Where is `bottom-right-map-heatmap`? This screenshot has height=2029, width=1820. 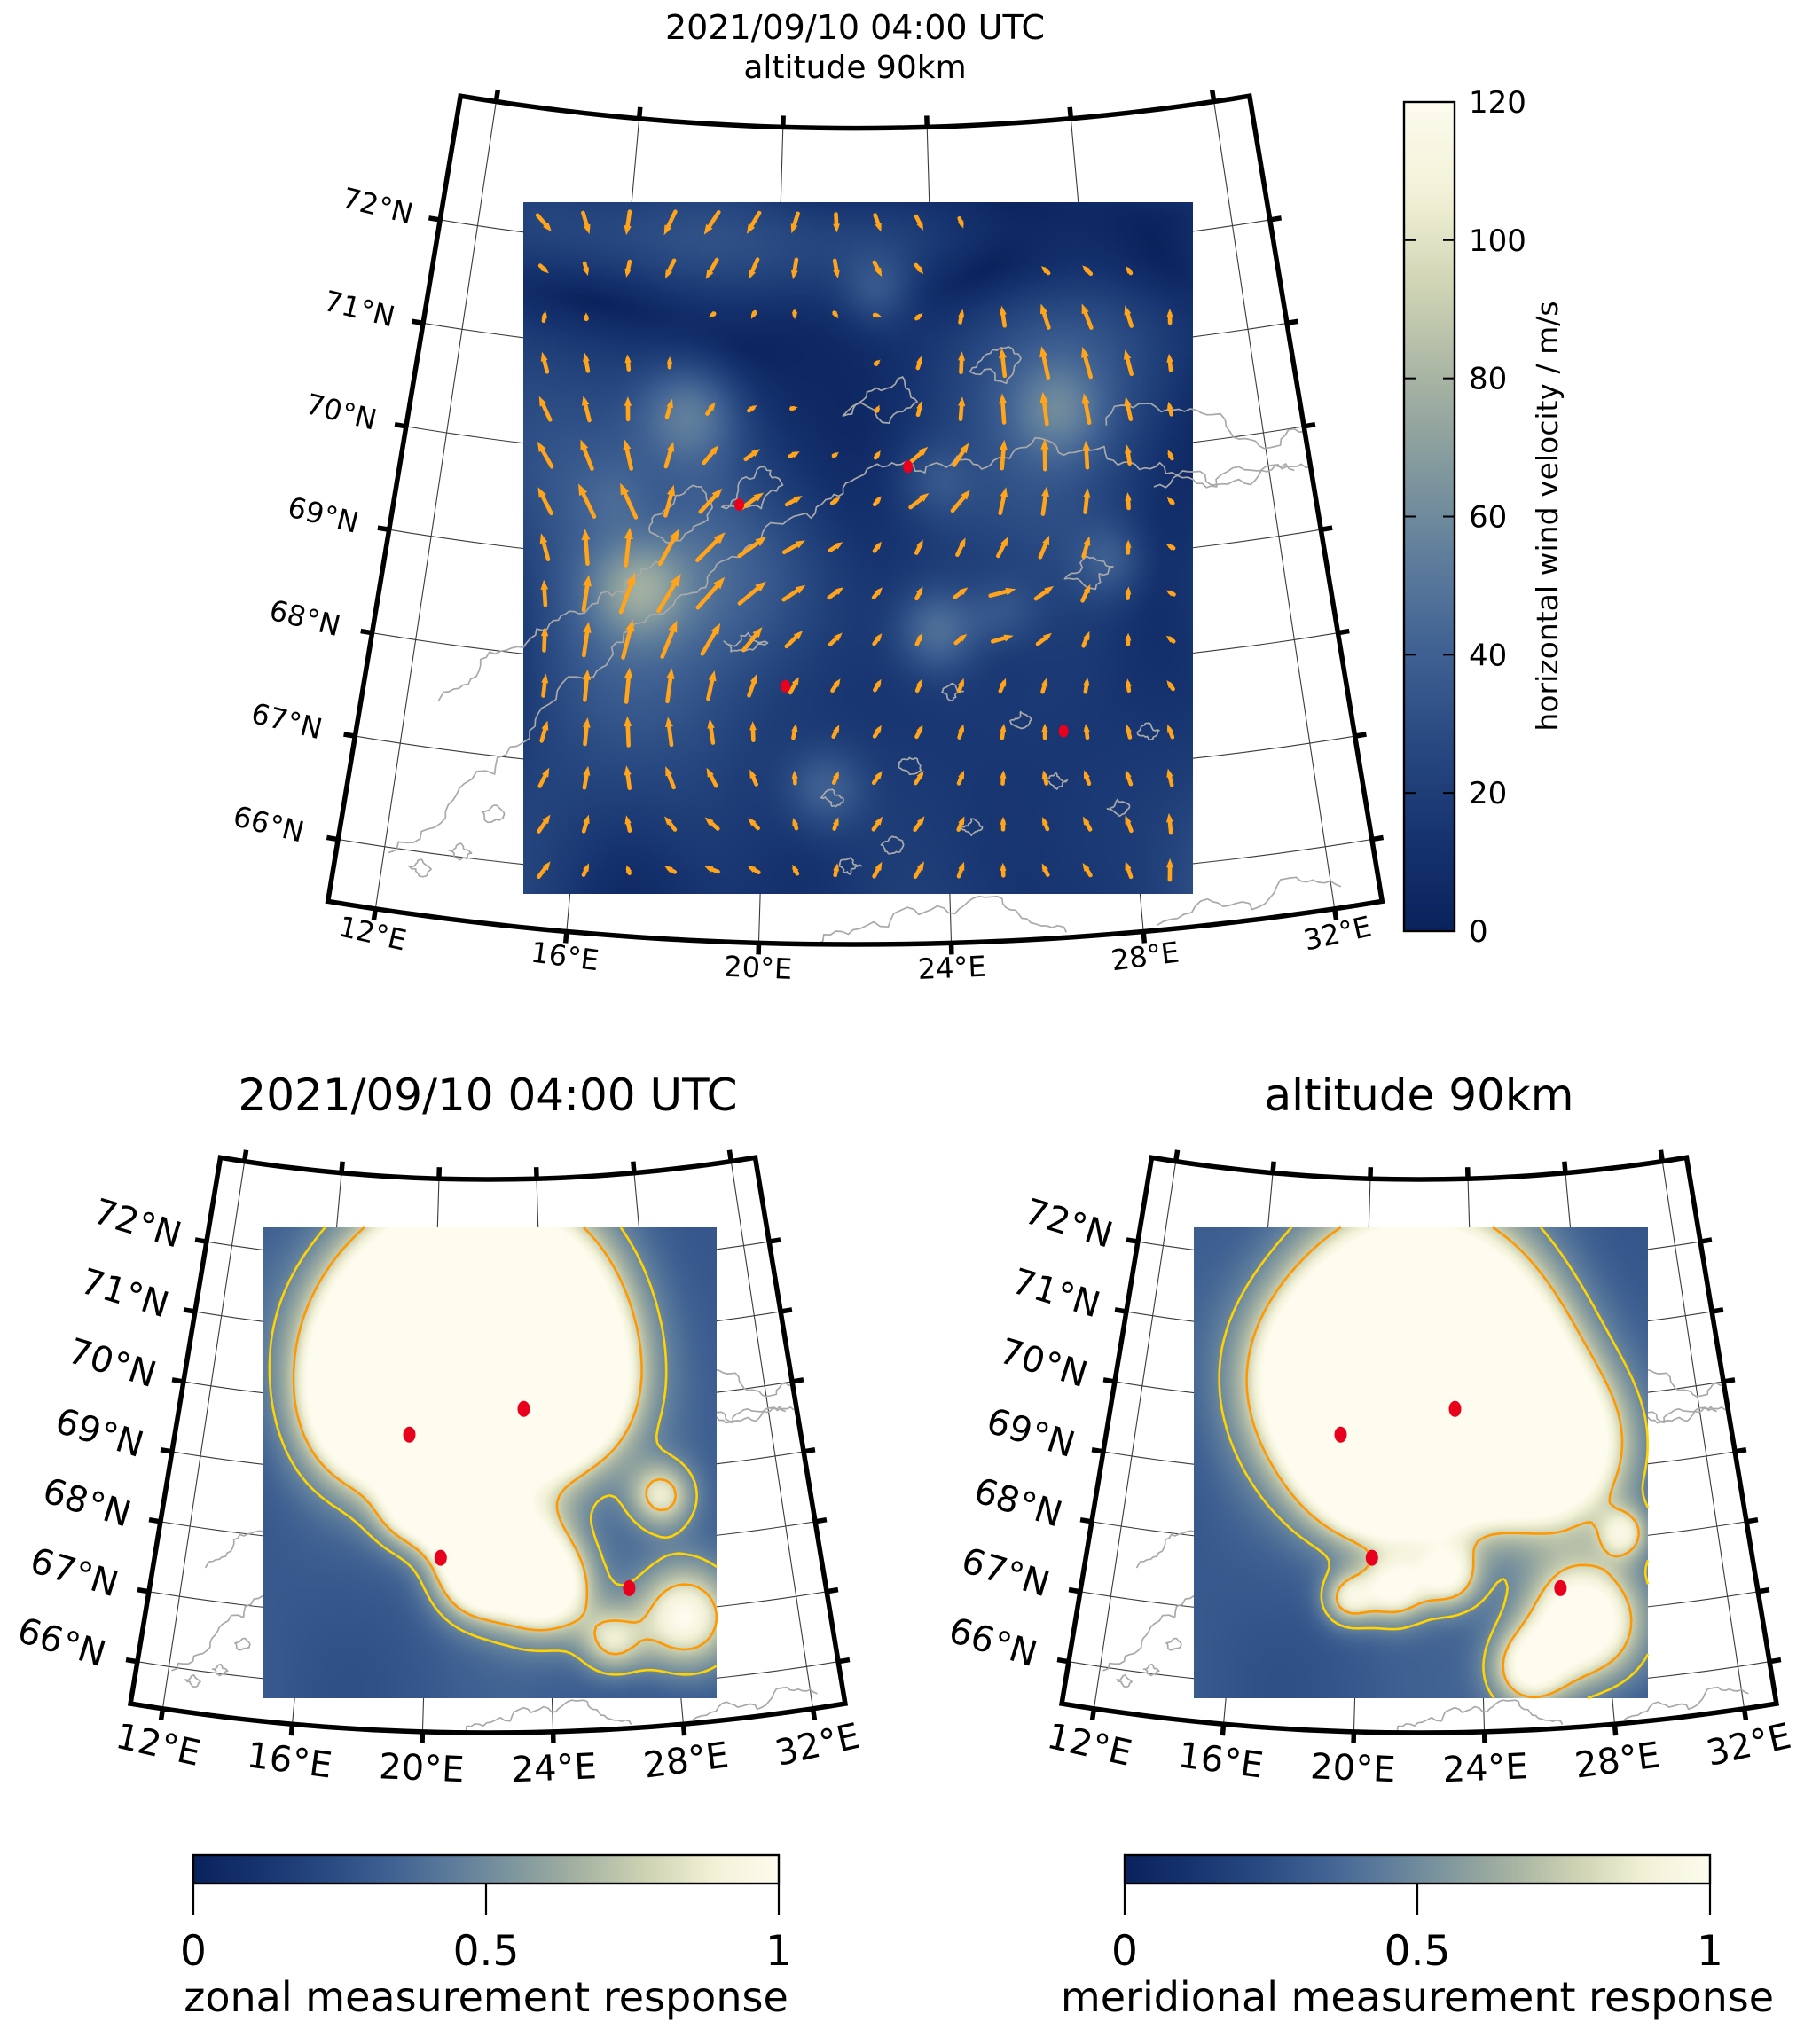
bottom-right-map-heatmap is located at coordinates (1421, 1462).